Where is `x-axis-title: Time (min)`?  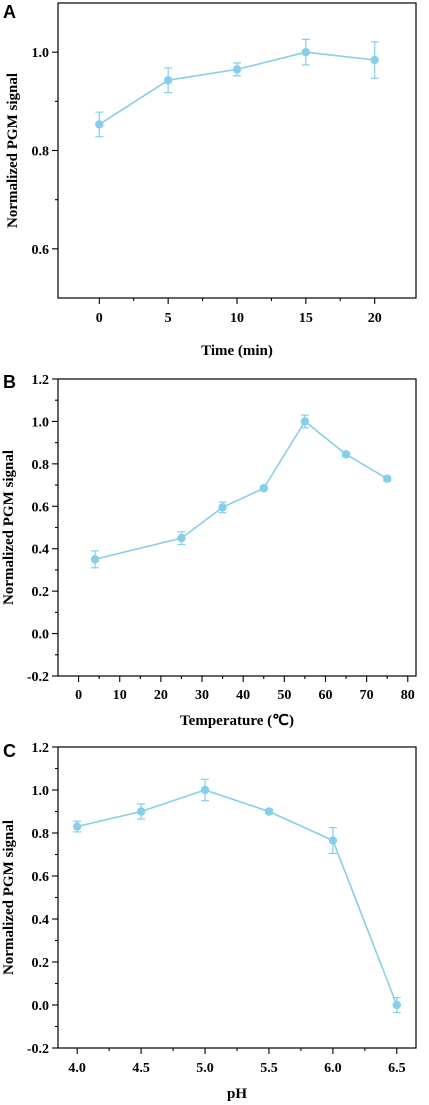 x-axis-title: Time (min) is located at coordinates (237, 351).